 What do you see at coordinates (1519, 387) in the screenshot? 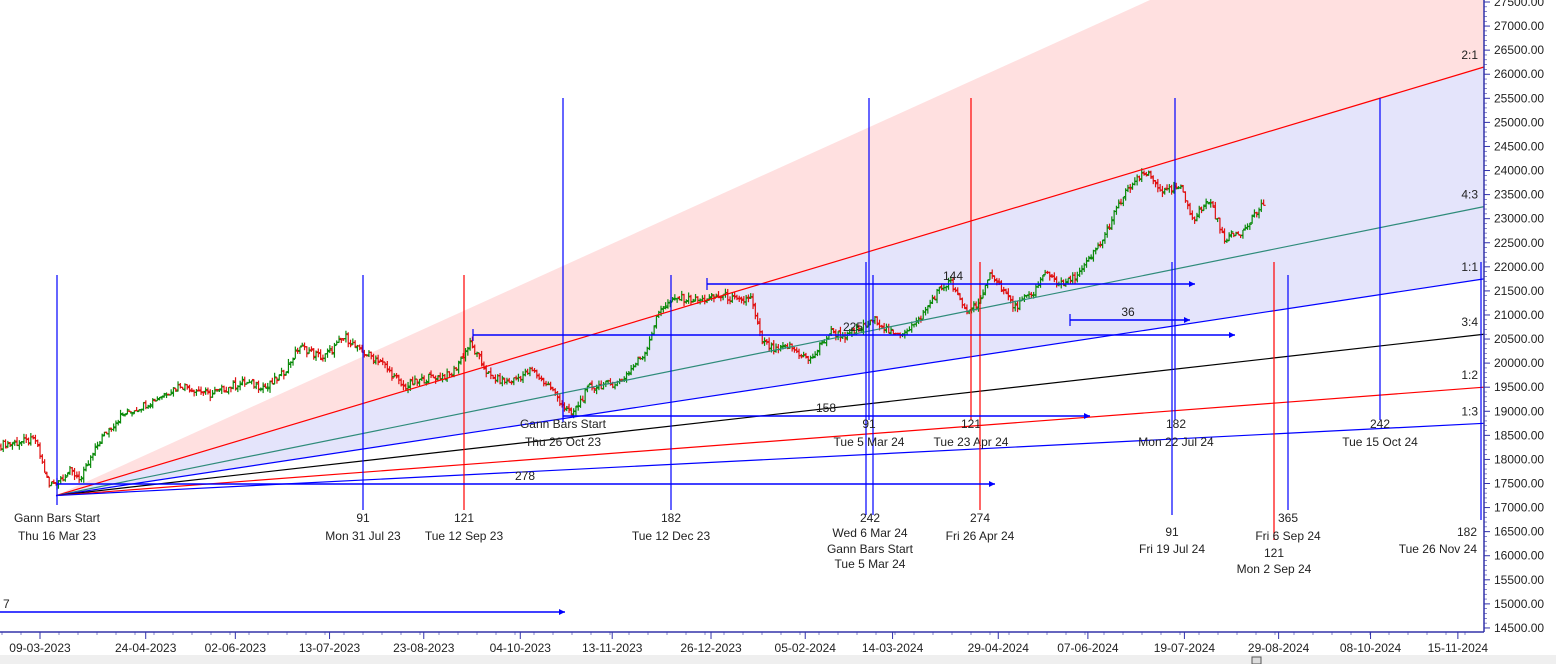
I see `y-tick-label: 19500.00` at bounding box center [1519, 387].